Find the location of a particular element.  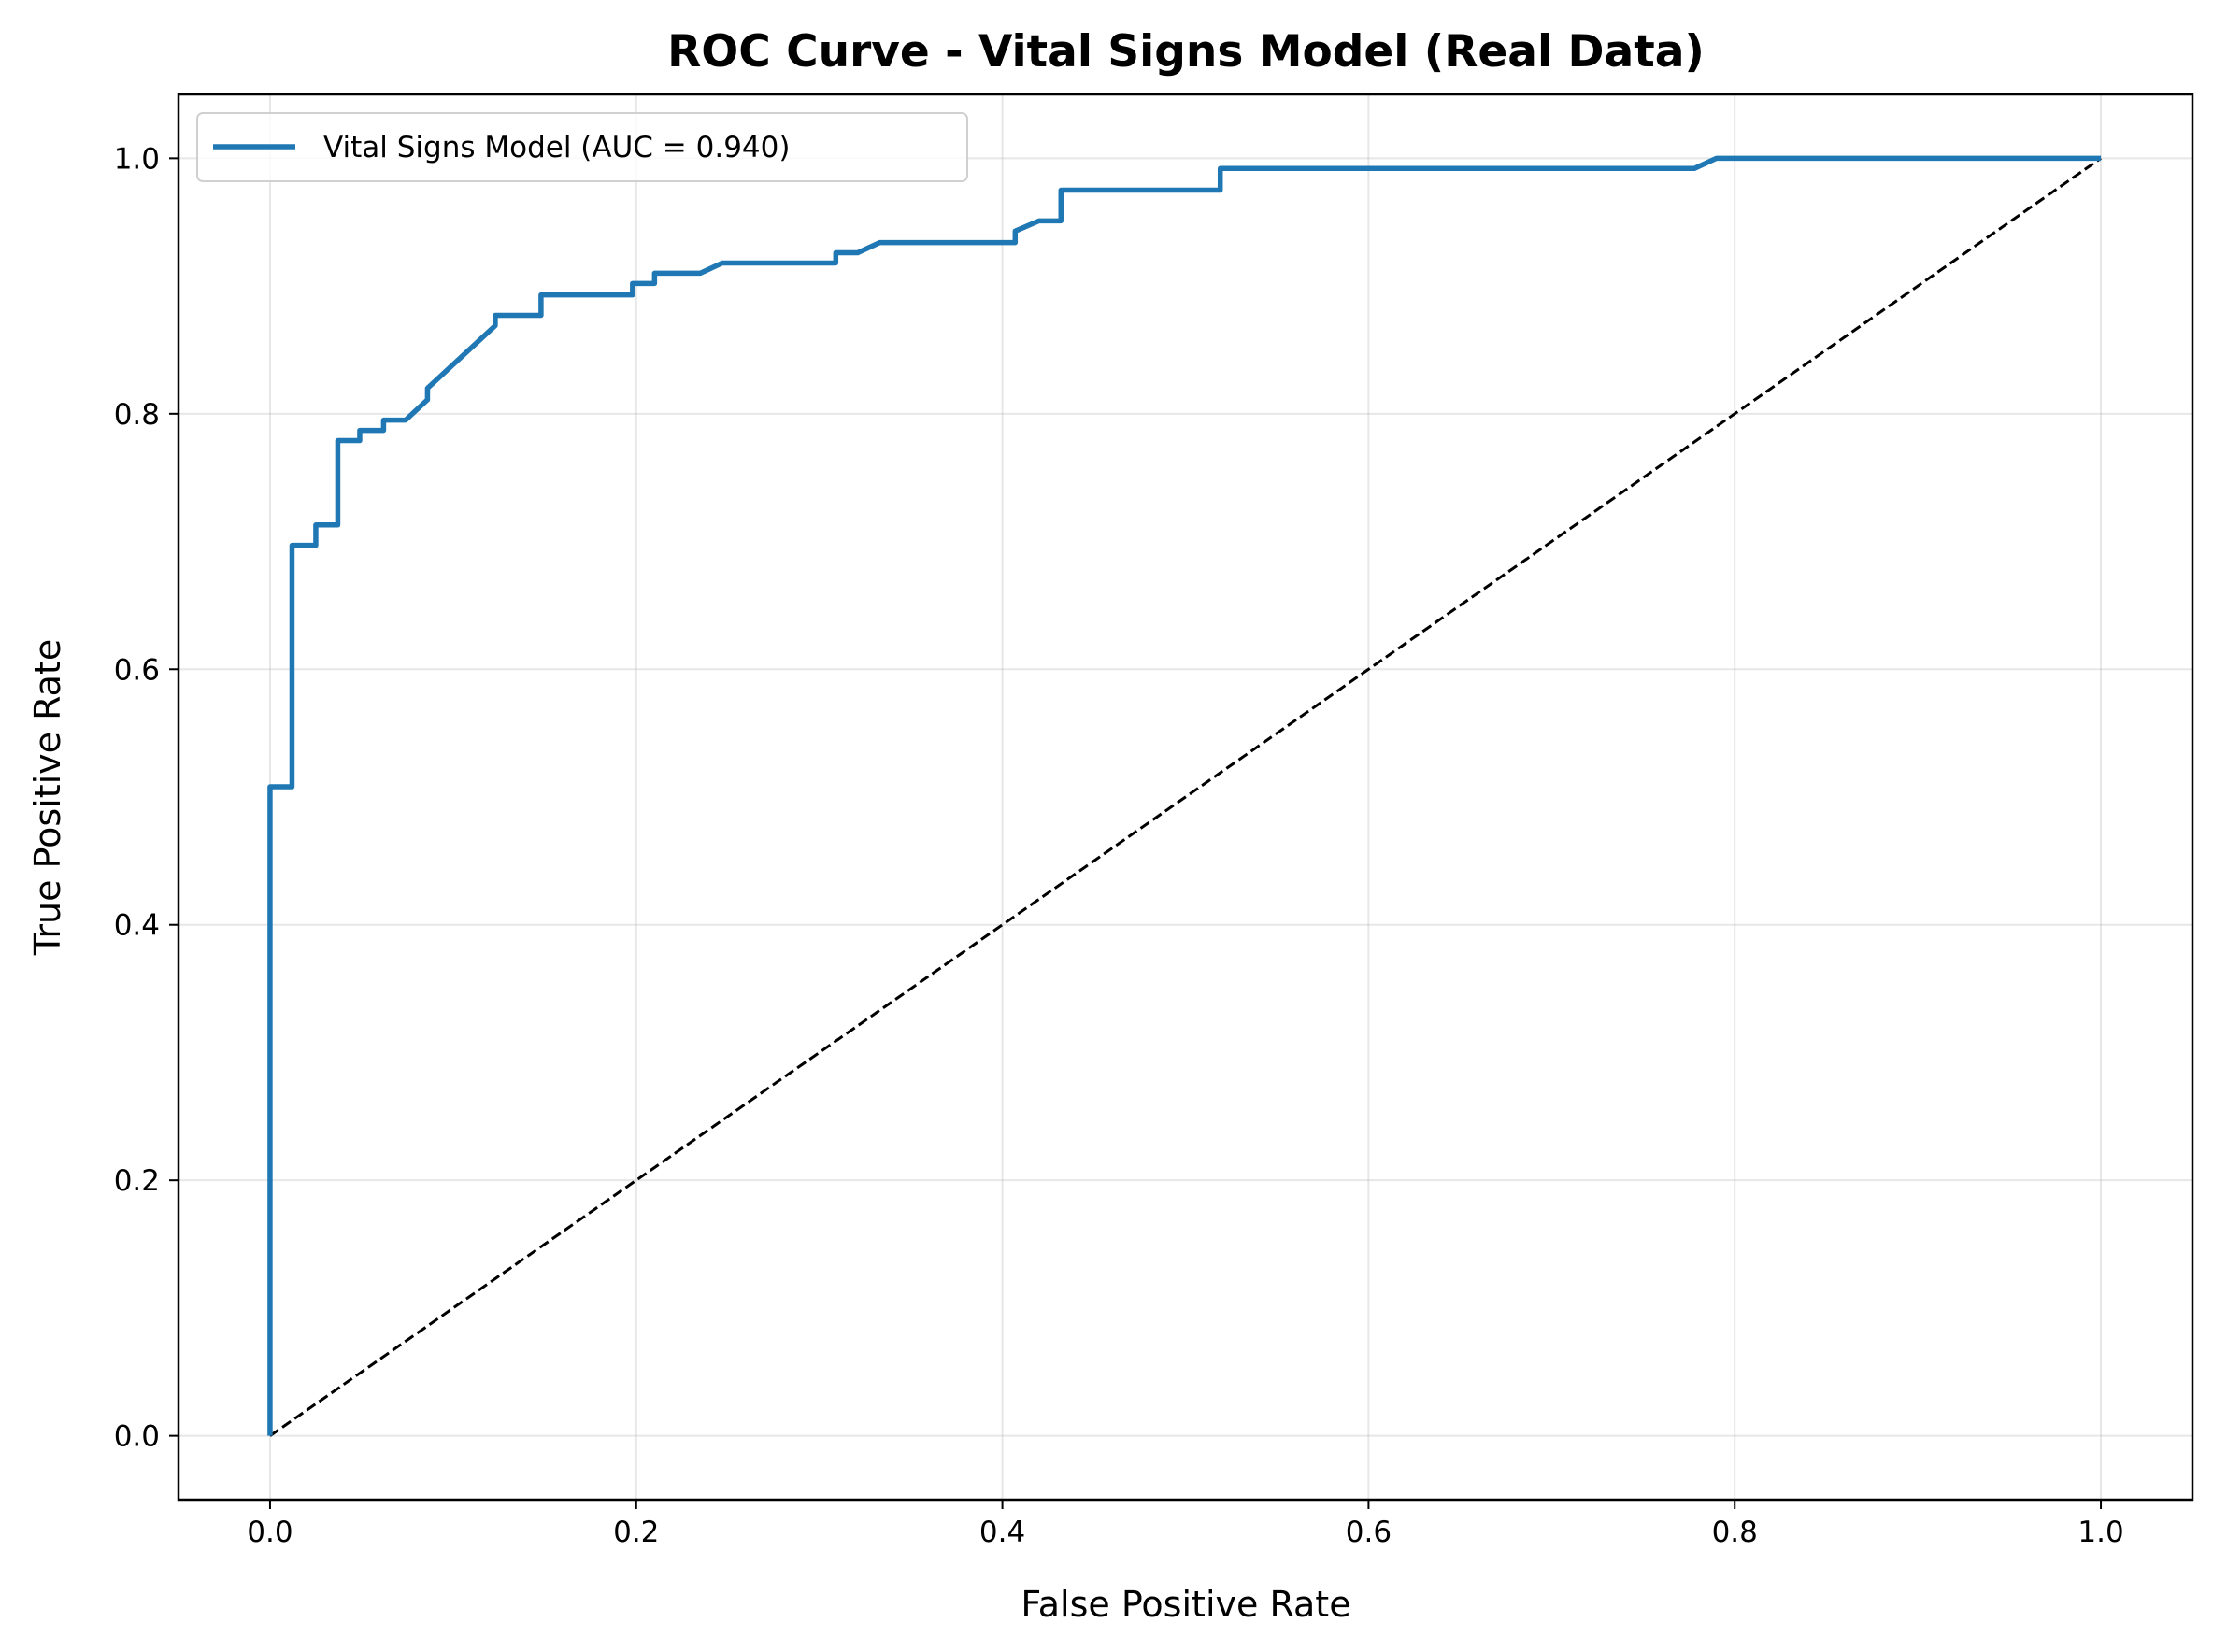

y-axis-ticks: 0.0 0.2 0.4 0.6 0.8 1.0 is located at coordinates (146, 798).